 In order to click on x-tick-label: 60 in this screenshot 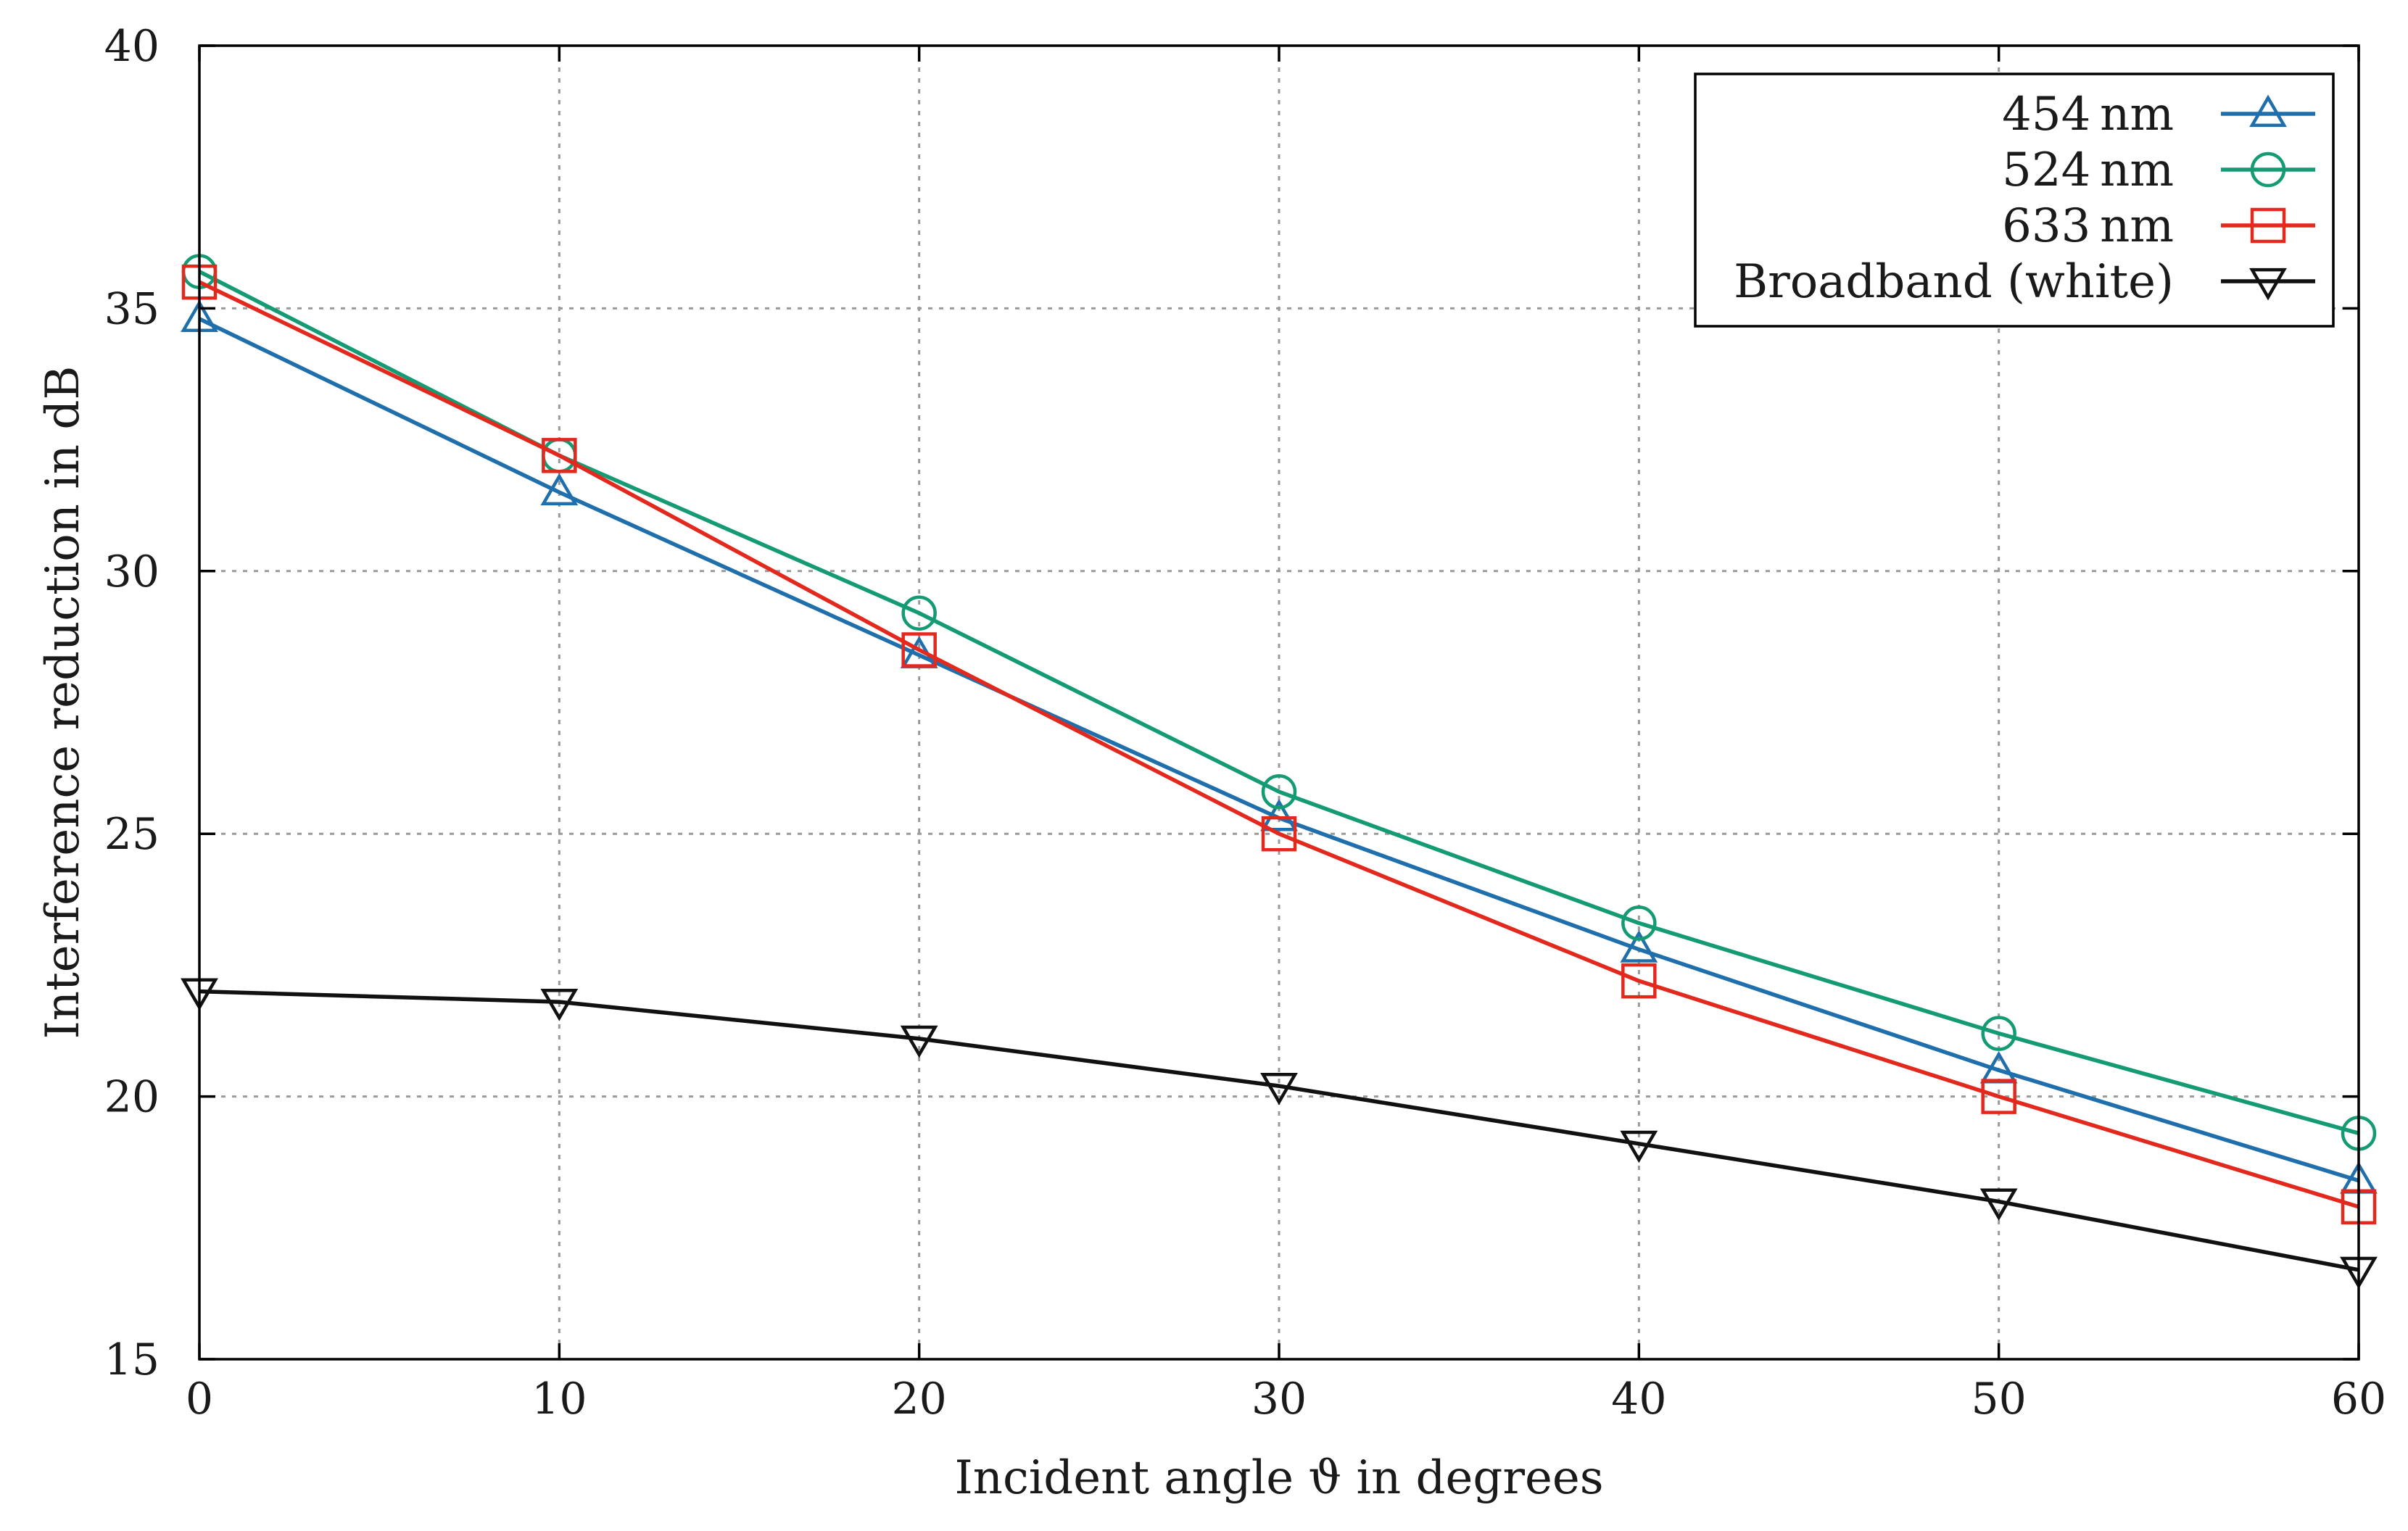, I will do `click(2358, 1399)`.